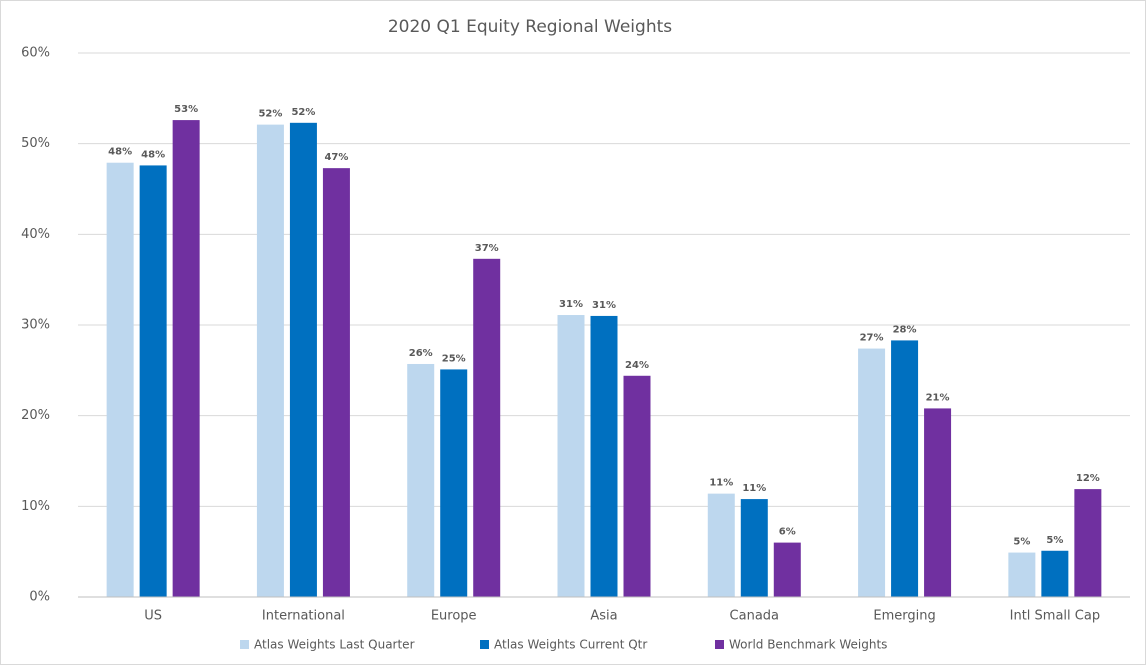  What do you see at coordinates (1055, 616) in the screenshot?
I see `x-tick-label: Intl Small Cap` at bounding box center [1055, 616].